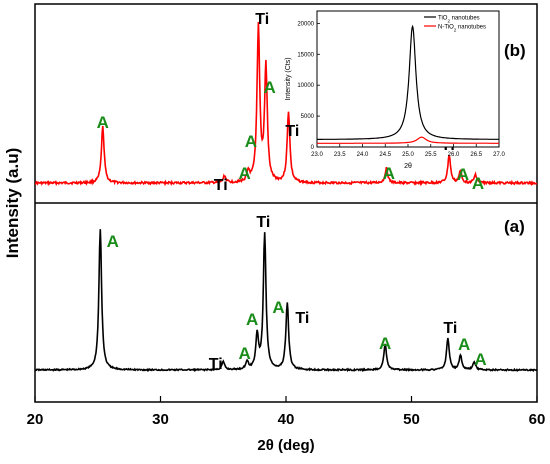 This screenshot has width=550, height=464. Describe the element at coordinates (476, 155) in the screenshot. I see `inset-x-tick-label: 26.5` at that location.